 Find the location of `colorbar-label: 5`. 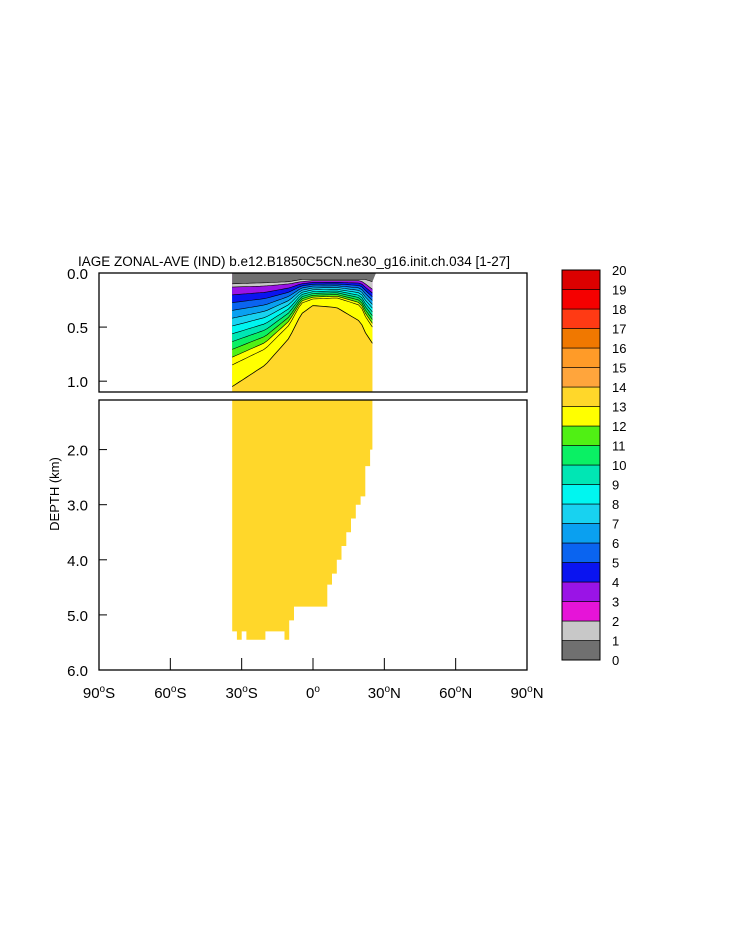

colorbar-label: 5 is located at coordinates (615, 563).